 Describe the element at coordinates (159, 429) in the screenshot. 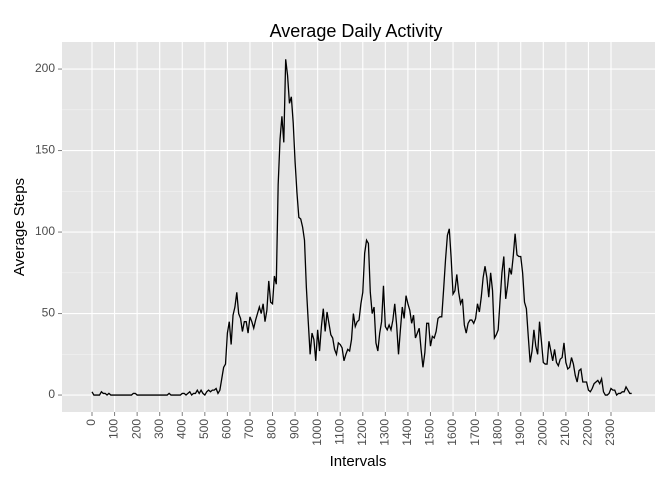

I see `x-tick-label: 300` at that location.